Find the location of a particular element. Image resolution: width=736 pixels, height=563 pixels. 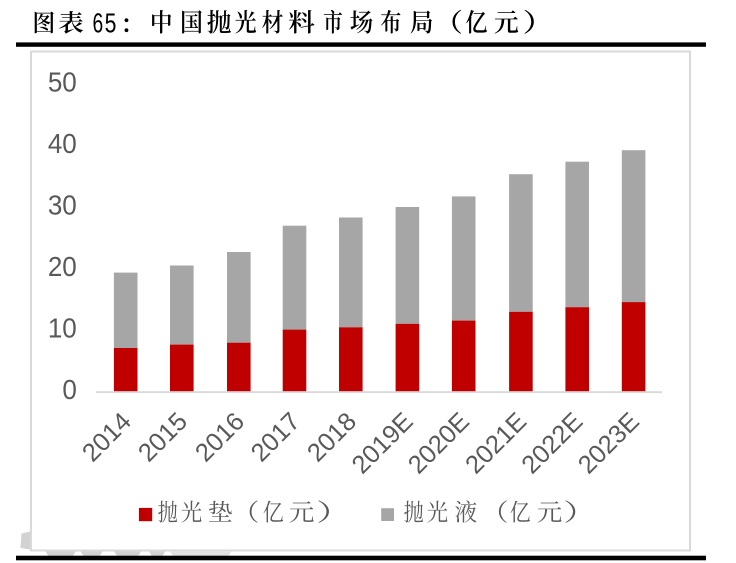

svg-text: 30 is located at coordinates (62, 205).